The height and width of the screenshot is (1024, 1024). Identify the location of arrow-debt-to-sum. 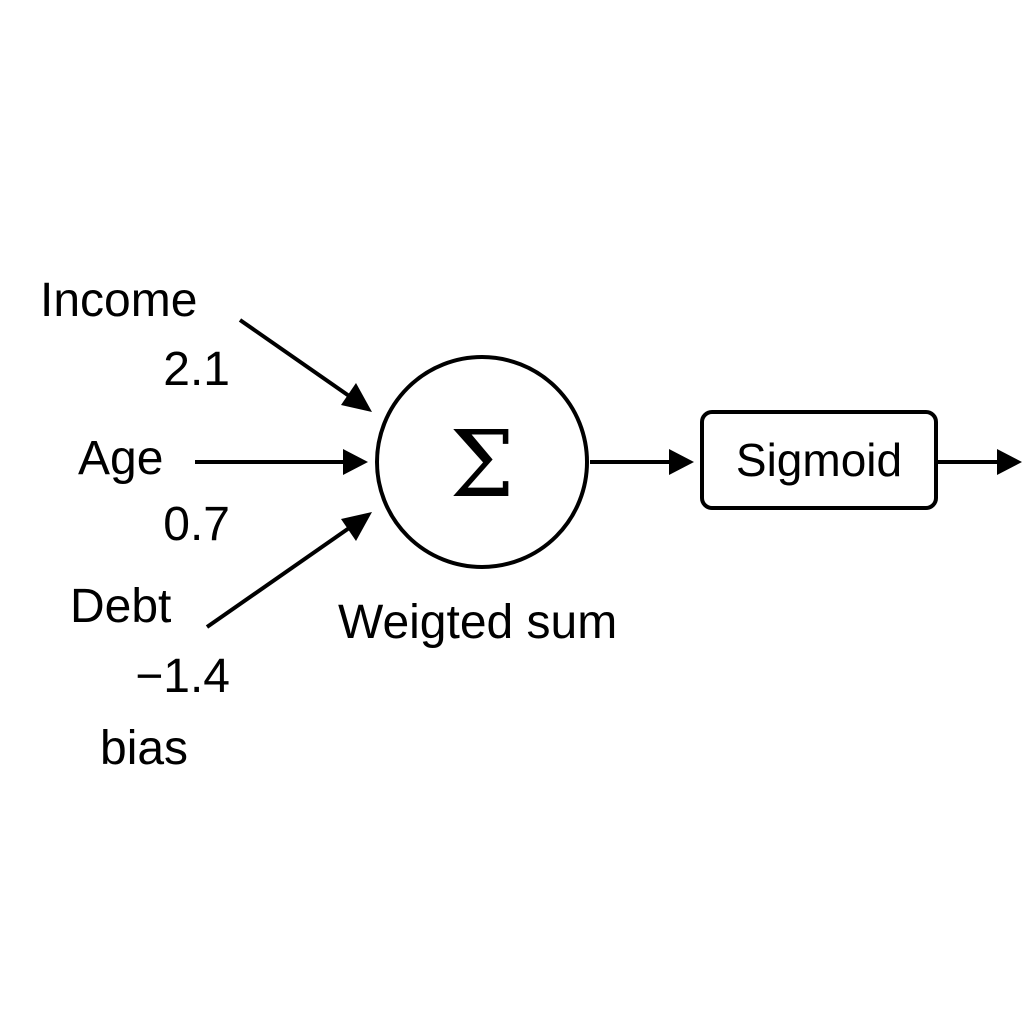
(288, 570).